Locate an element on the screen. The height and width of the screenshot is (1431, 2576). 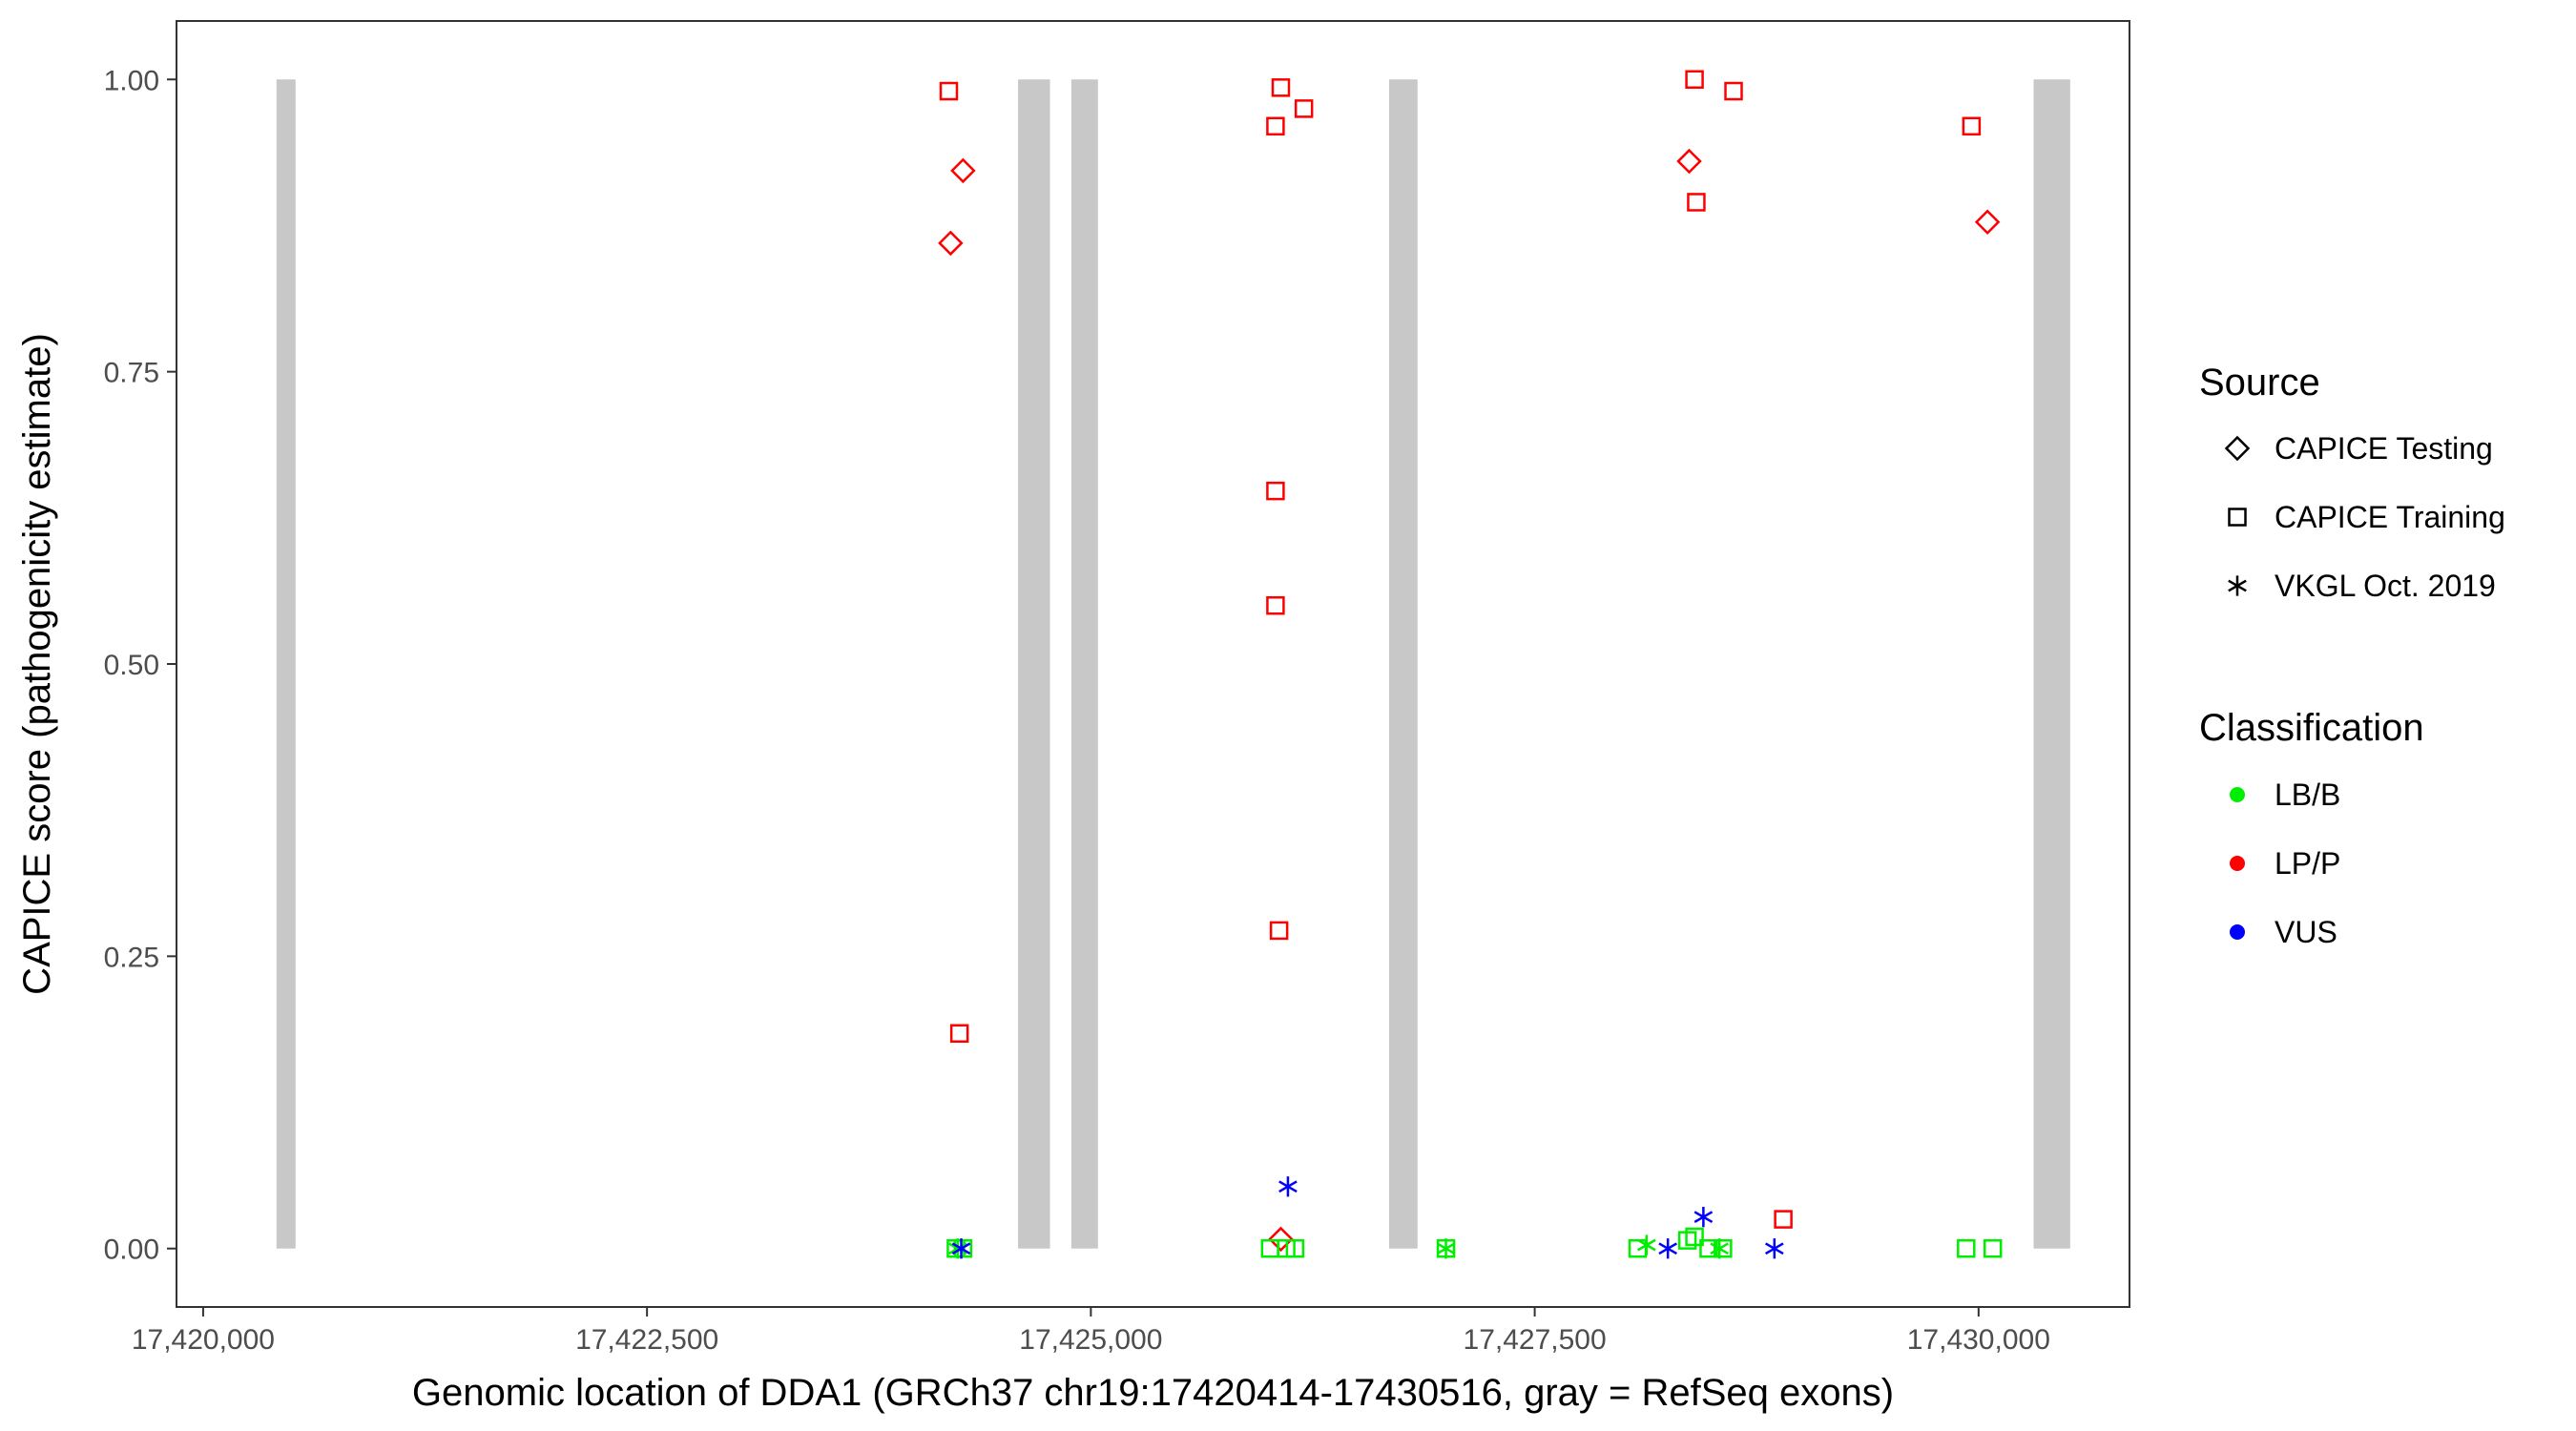
y-tick-label-2: 0.25 is located at coordinates (131, 957).